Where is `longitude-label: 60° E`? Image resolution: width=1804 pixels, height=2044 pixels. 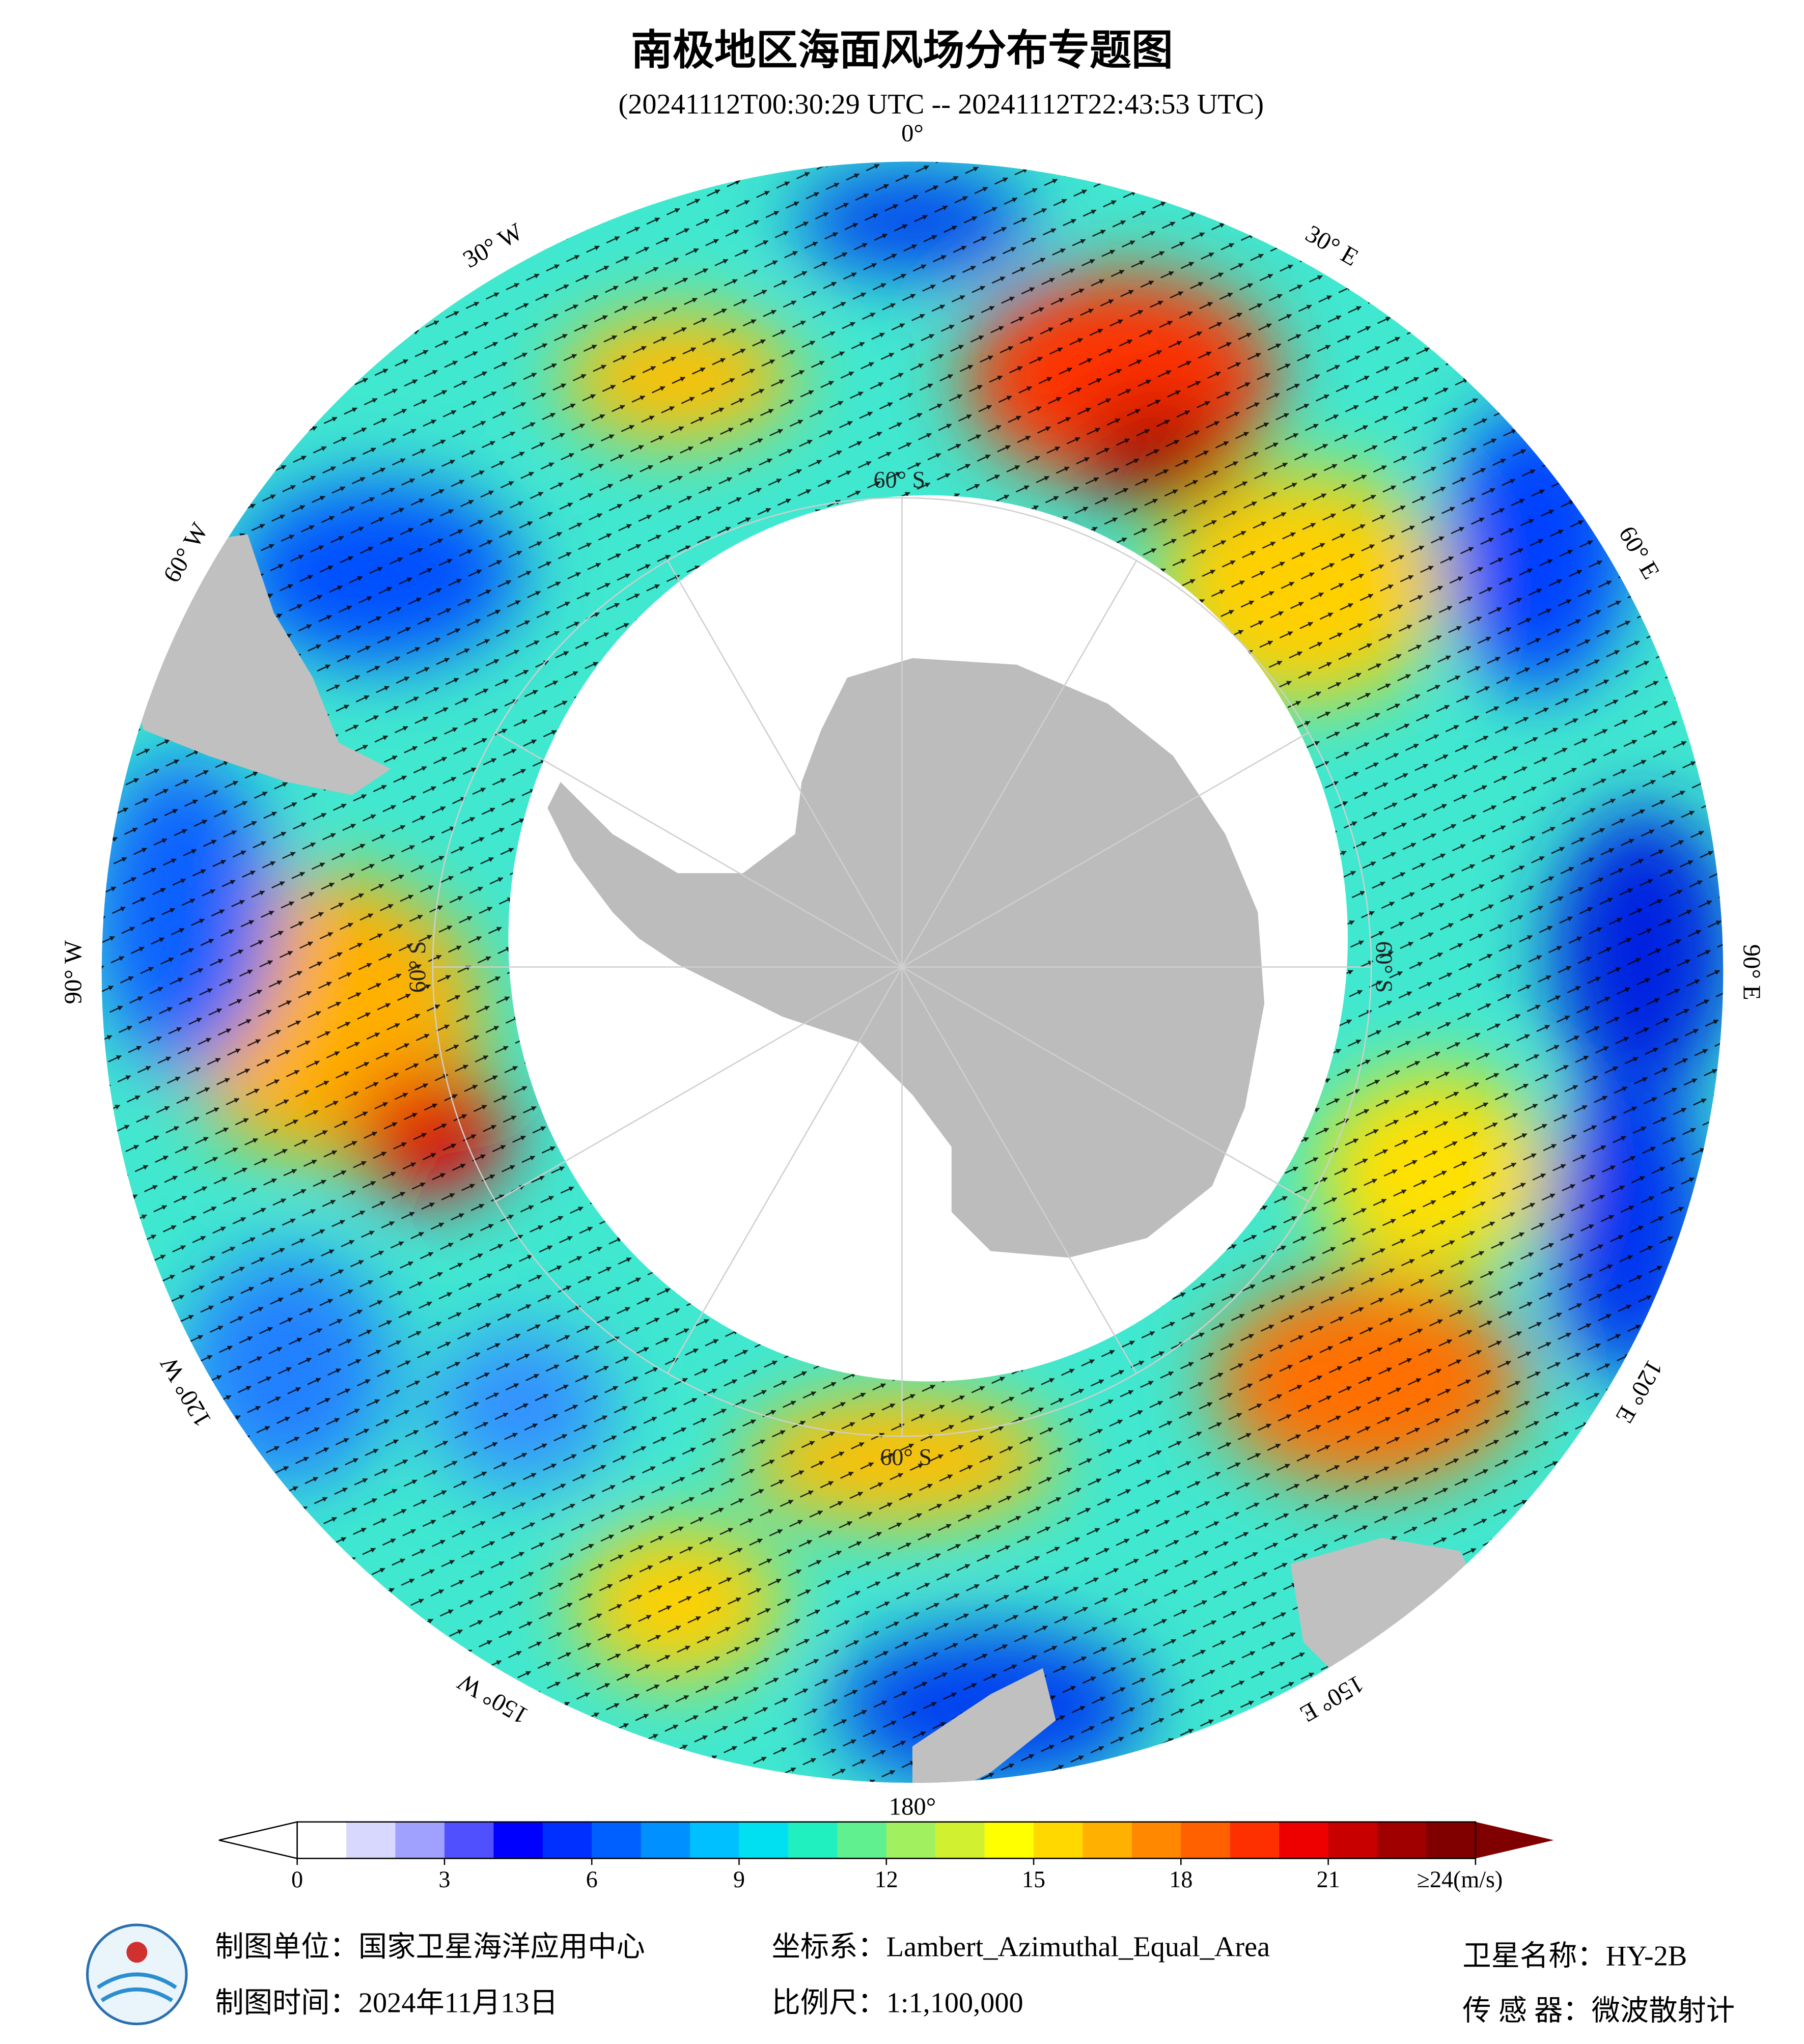 longitude-label: 60° E is located at coordinates (1640, 552).